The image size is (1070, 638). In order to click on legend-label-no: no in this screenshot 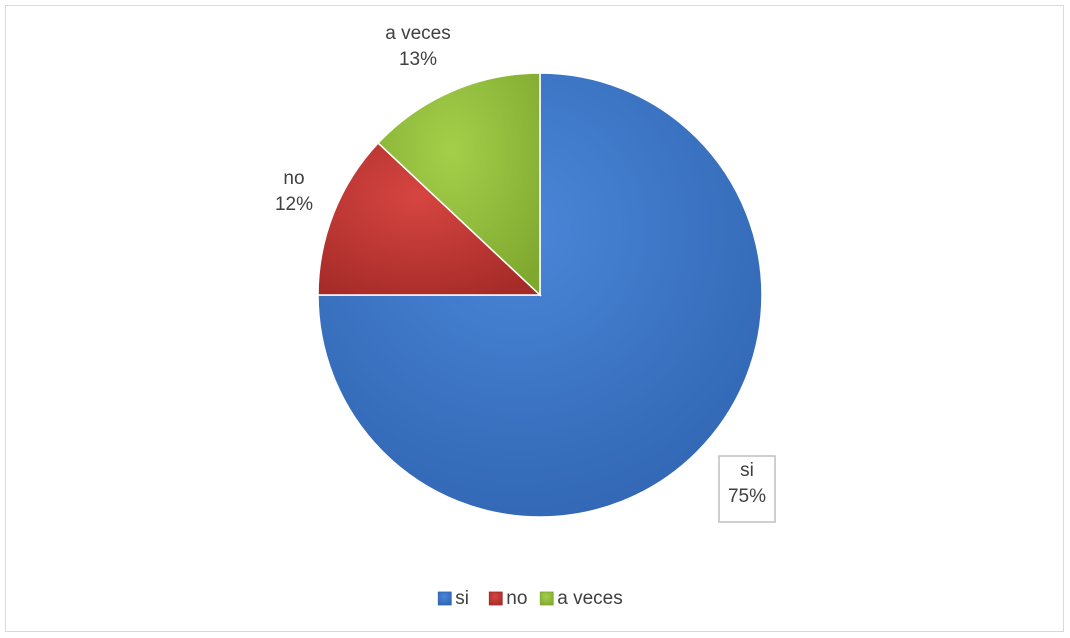, I will do `click(516, 598)`.